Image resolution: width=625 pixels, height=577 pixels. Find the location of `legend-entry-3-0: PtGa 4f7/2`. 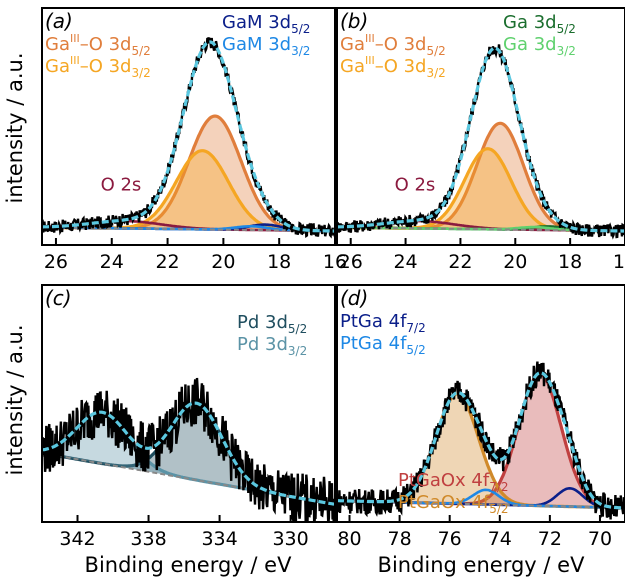

legend-entry-3-0: PtGa 4f7/2 is located at coordinates (383, 323).